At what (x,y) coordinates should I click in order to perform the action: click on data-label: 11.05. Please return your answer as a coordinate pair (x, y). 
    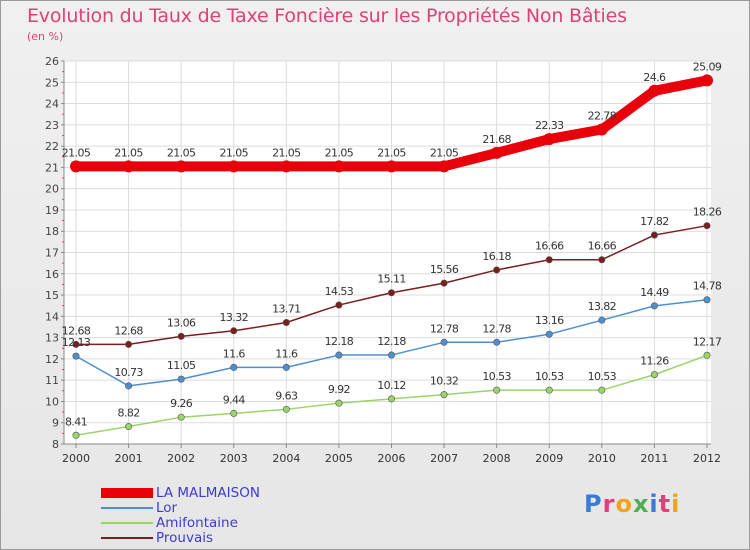
    Looking at the image, I should click on (181, 365).